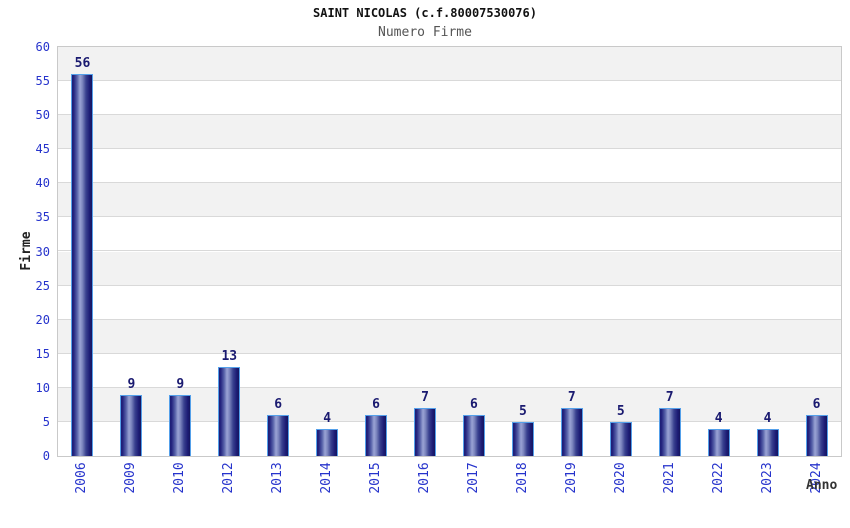 This screenshot has height=528, width=850. Describe the element at coordinates (473, 435) in the screenshot. I see `bar-2017` at that location.